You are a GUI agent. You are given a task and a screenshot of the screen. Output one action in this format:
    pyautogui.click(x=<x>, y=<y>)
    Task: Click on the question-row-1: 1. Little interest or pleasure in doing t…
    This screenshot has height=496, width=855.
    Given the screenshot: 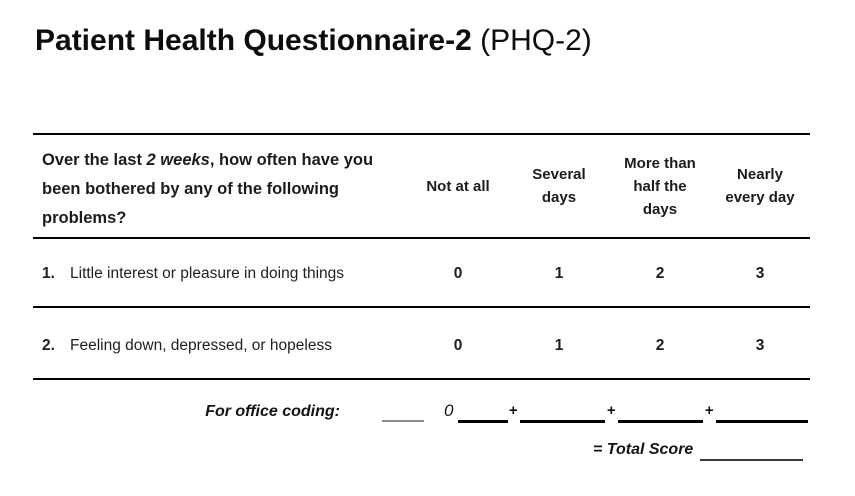 What is the action you would take?
    pyautogui.click(x=227, y=274)
    